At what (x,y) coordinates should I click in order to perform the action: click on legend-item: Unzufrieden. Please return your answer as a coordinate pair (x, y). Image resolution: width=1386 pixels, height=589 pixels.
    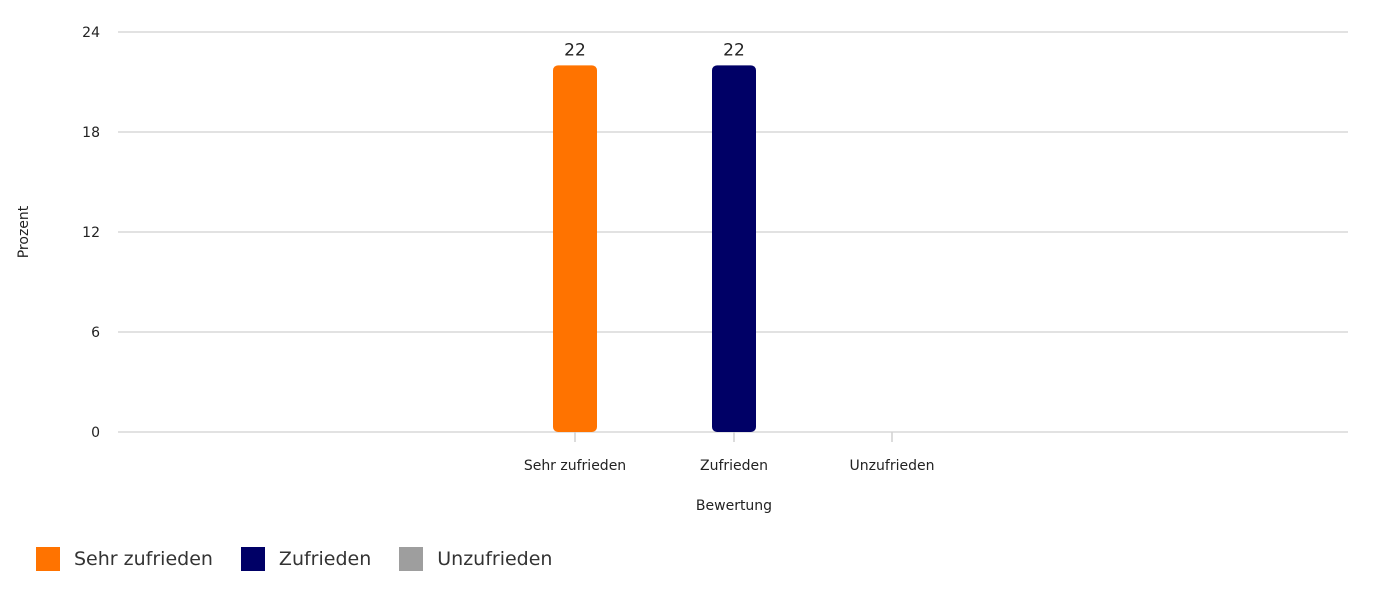
    Looking at the image, I should click on (475, 559).